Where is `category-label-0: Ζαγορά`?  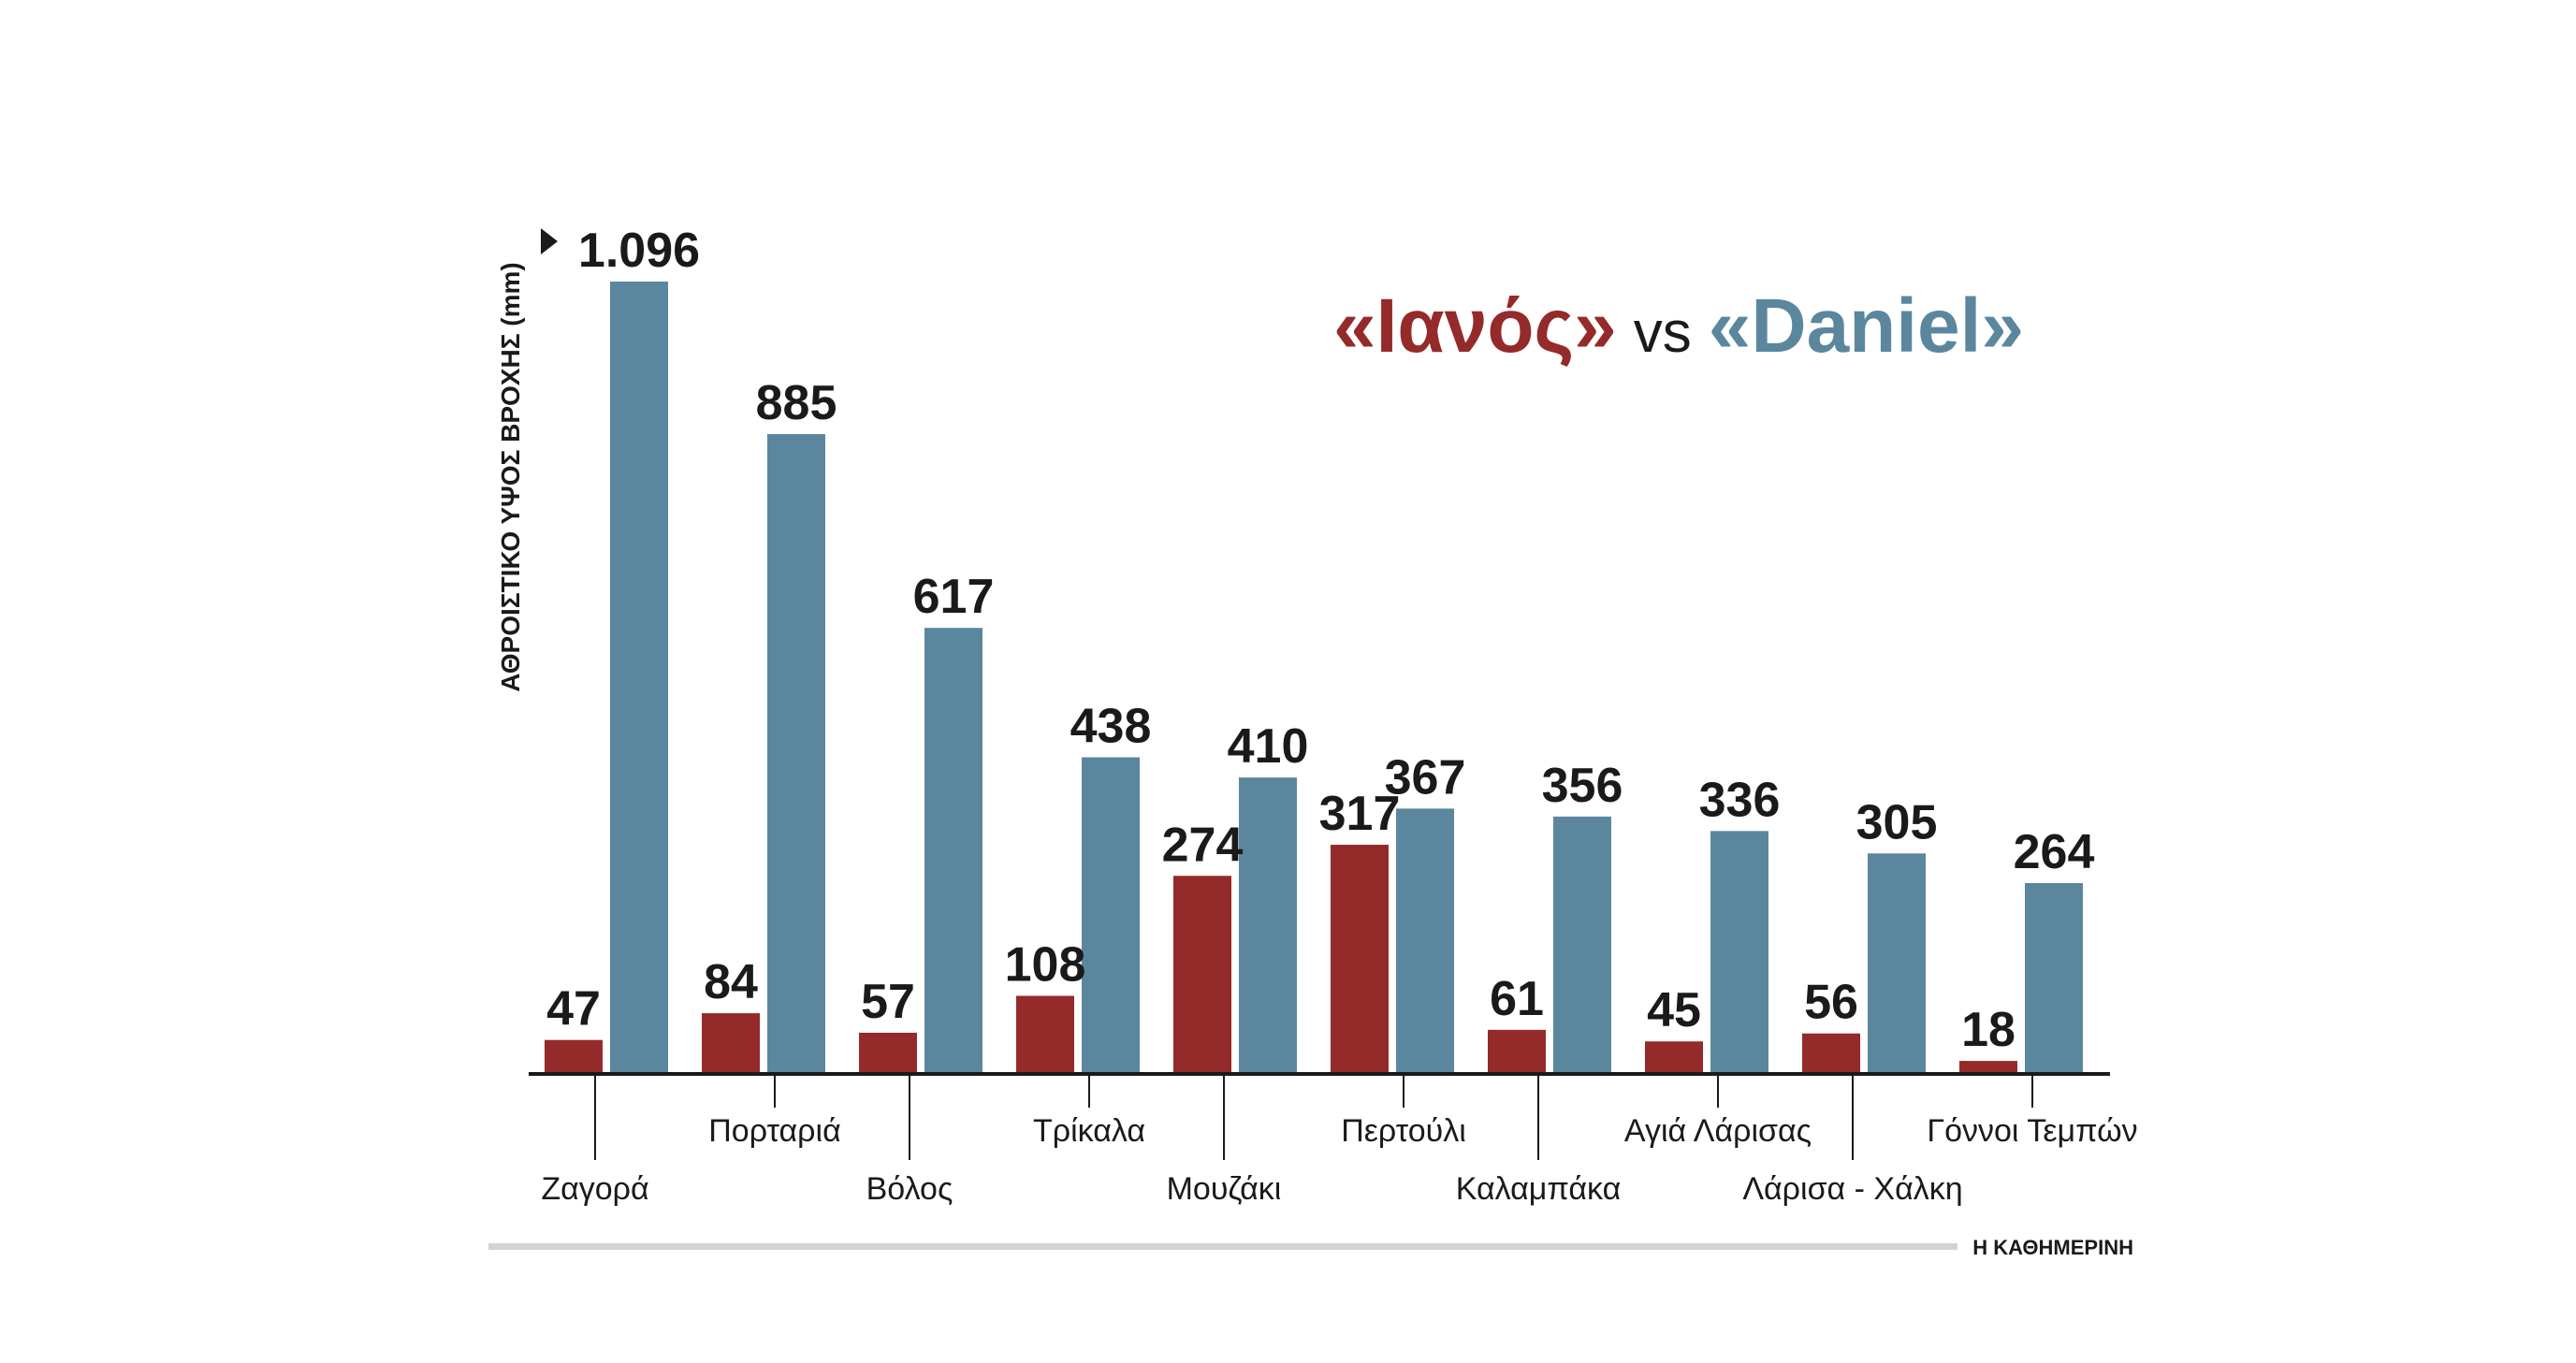 category-label-0: Ζαγορά is located at coordinates (594, 1189).